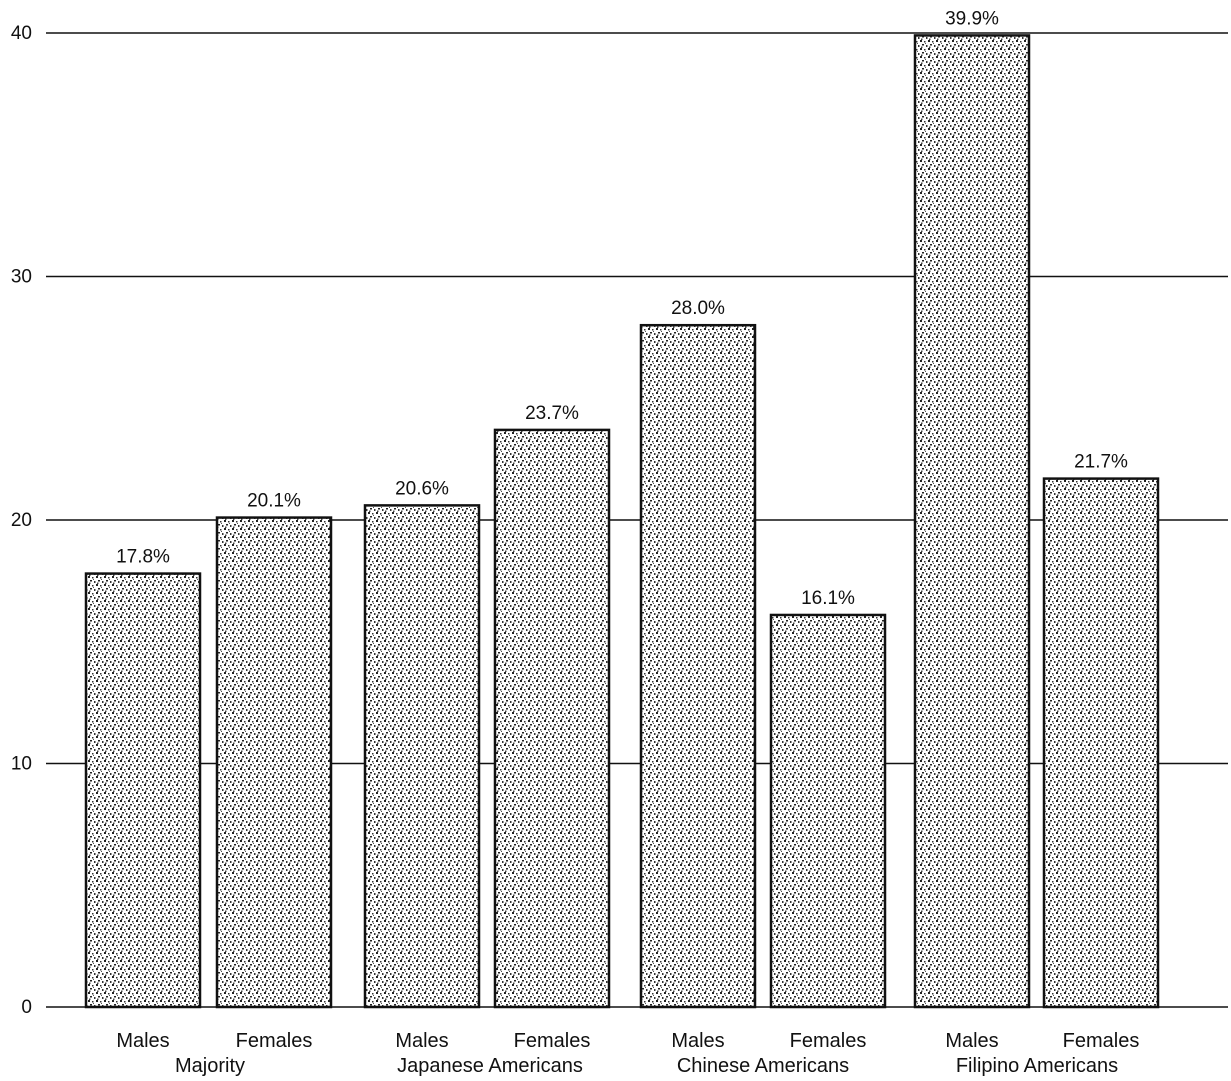 Image resolution: width=1231 pixels, height=1081 pixels. I want to click on y-tick-label: 30, so click(21, 277).